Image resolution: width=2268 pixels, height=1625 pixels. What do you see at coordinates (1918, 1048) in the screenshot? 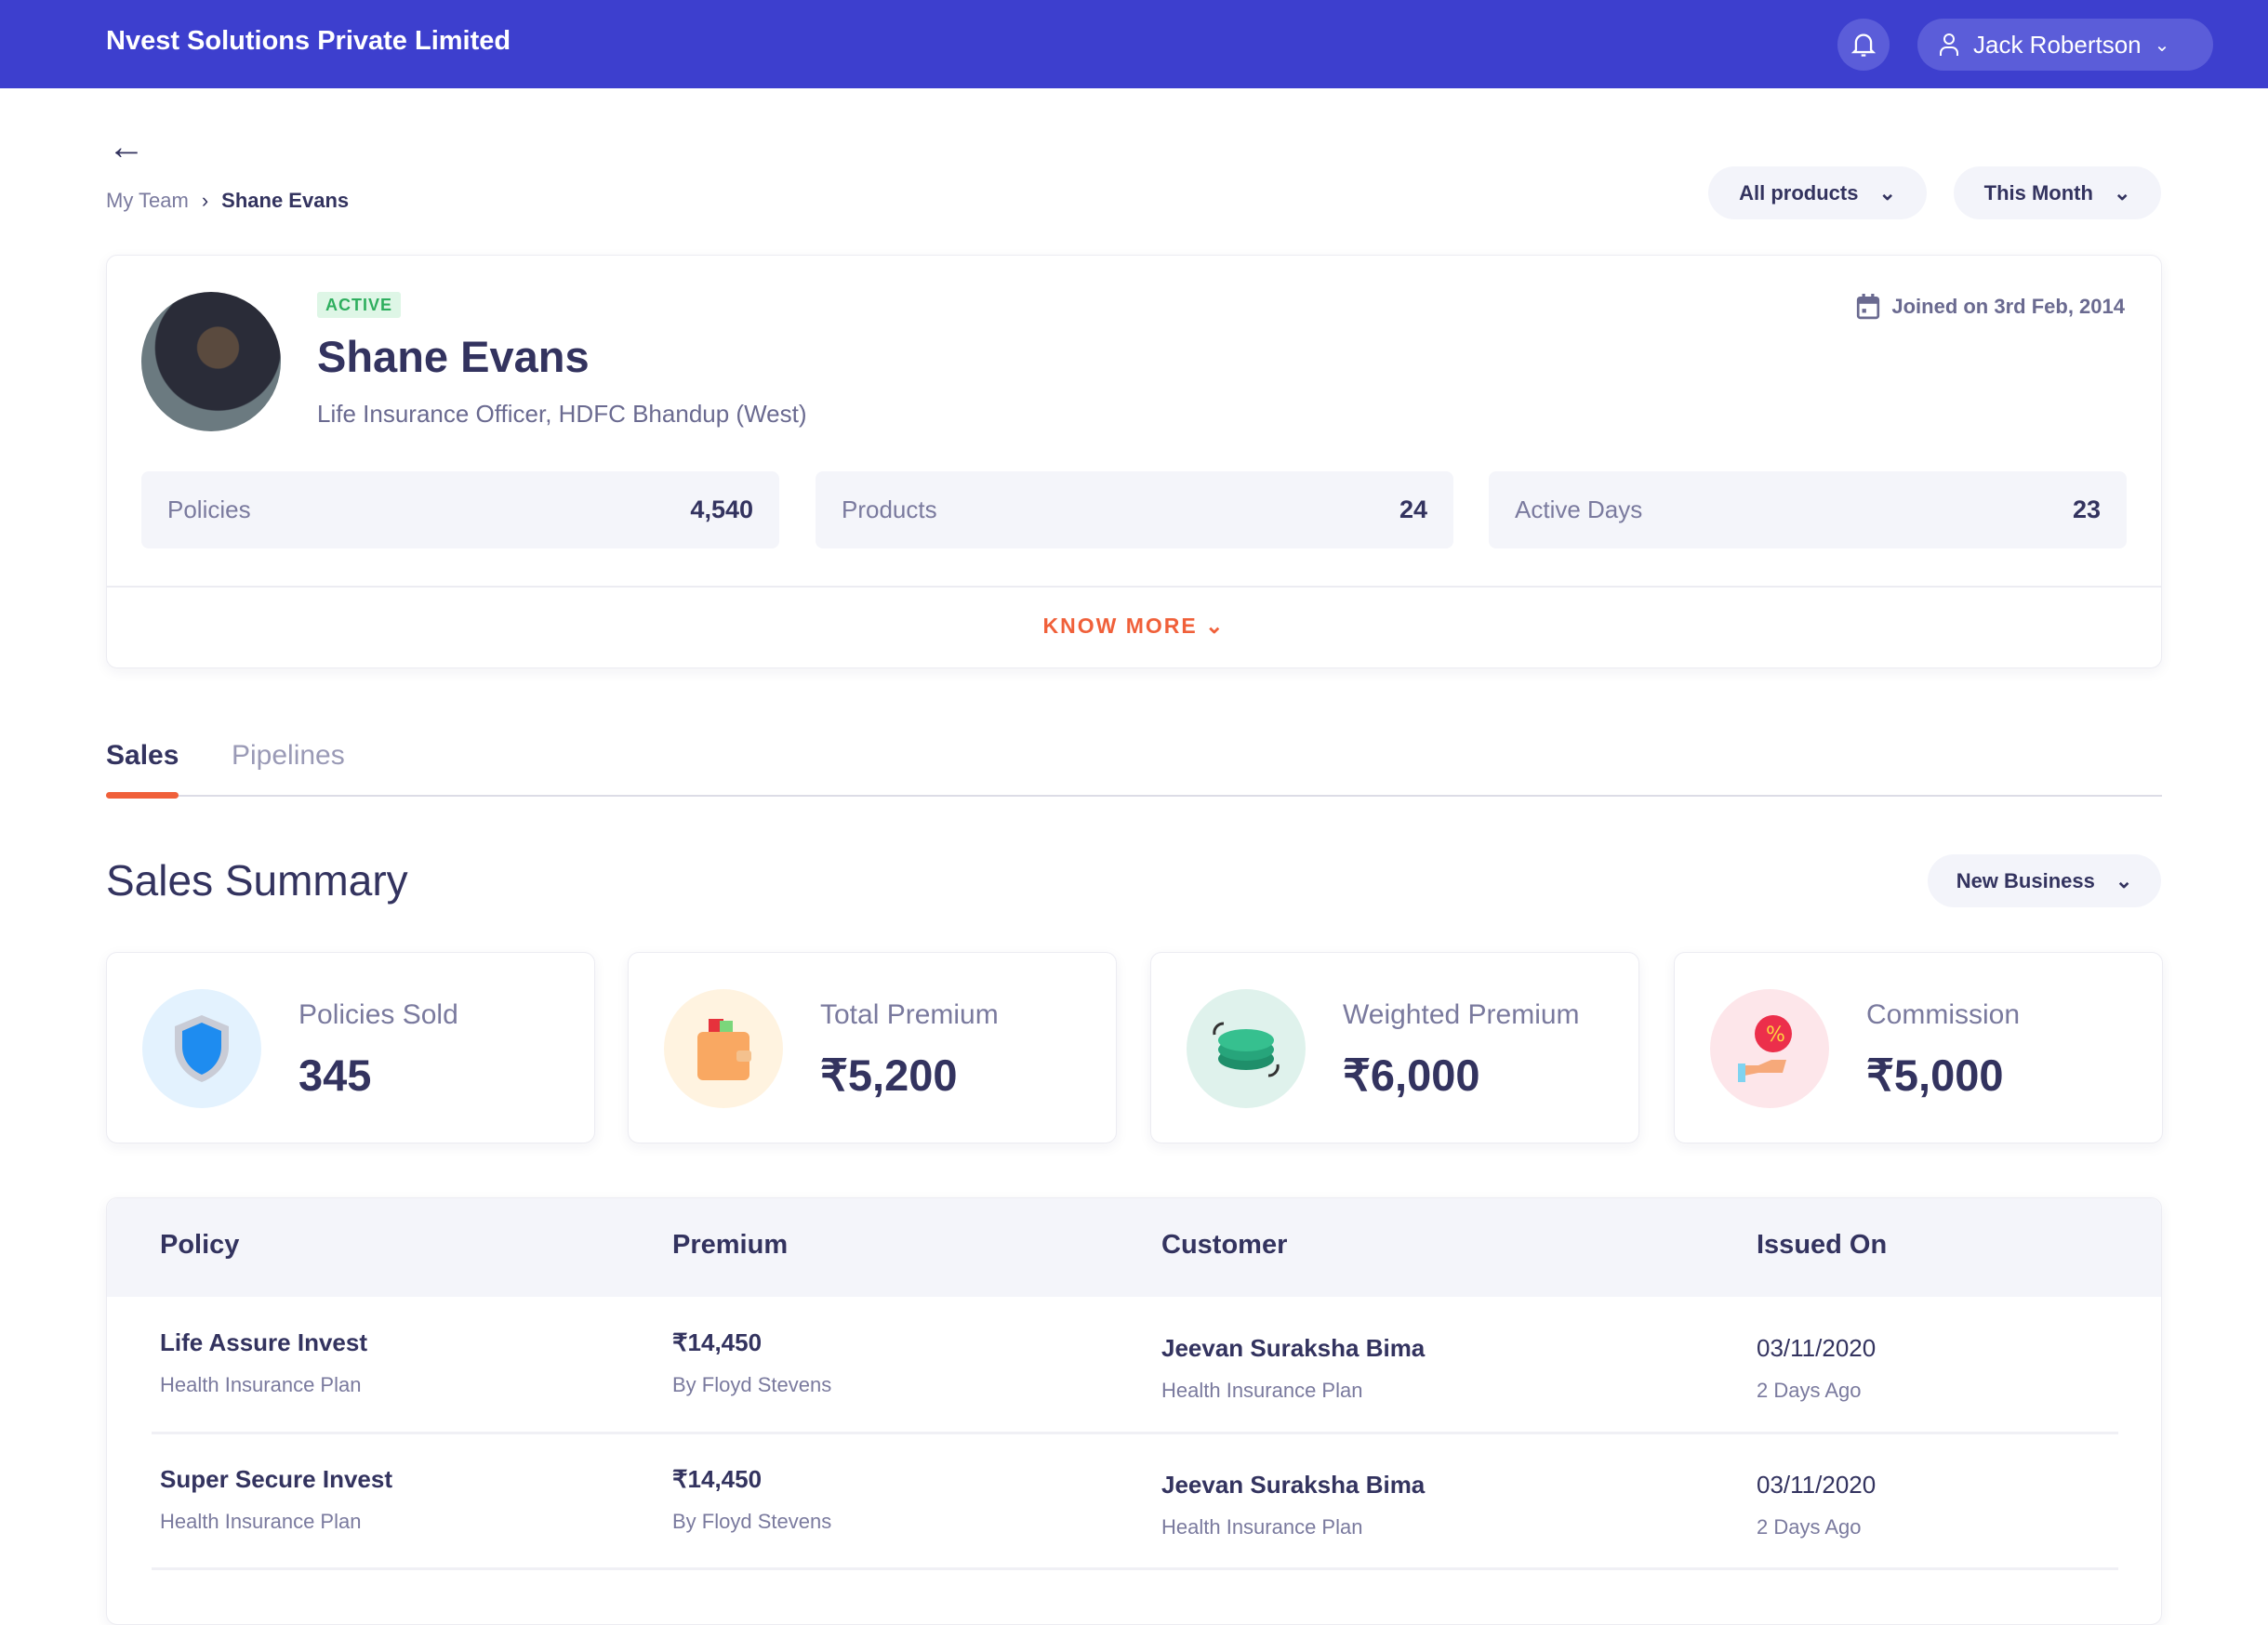
I see `kpi-commission: % Commission ₹5,000` at bounding box center [1918, 1048].